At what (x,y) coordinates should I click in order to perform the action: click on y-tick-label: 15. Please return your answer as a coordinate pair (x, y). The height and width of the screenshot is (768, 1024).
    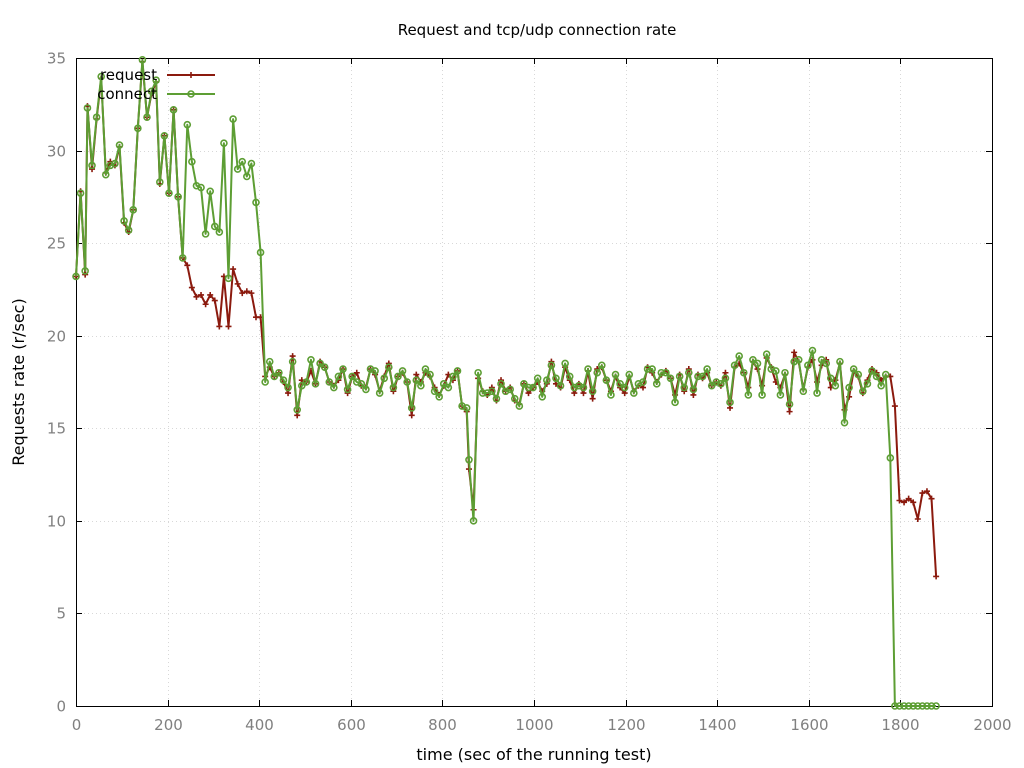
    Looking at the image, I should click on (56, 429).